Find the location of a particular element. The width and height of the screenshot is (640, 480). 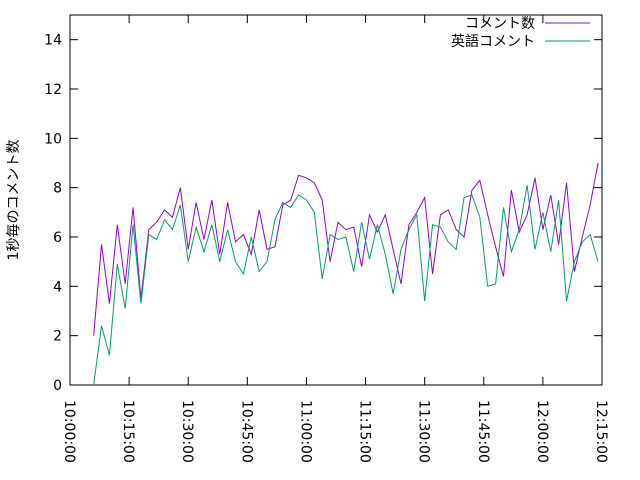

x-tick-label: 10:30:00 is located at coordinates (187, 431).